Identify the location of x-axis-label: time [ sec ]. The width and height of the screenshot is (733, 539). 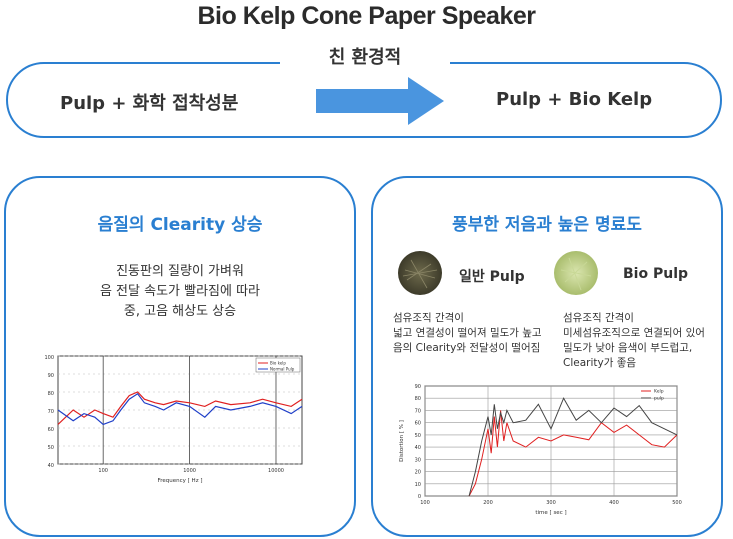
(550, 513).